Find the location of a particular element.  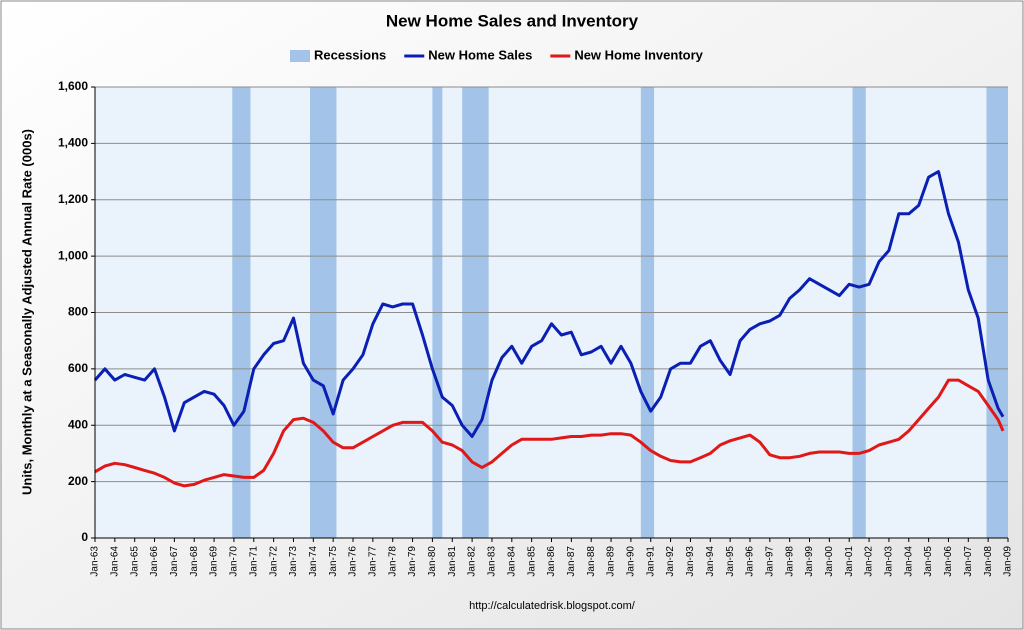

y-tick-label: 0 is located at coordinates (84, 537).